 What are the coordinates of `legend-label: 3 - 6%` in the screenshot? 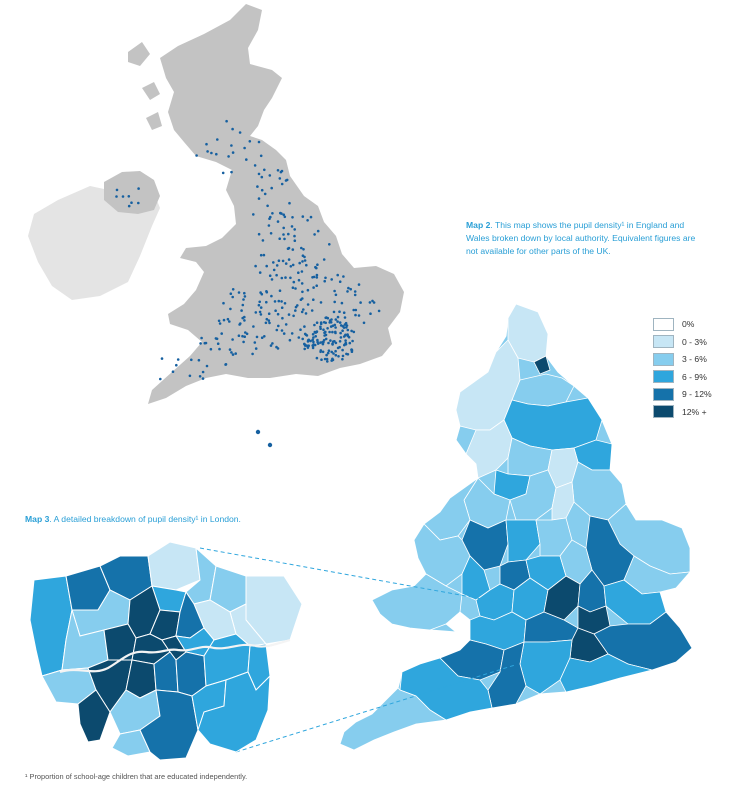 It's located at (694, 359).